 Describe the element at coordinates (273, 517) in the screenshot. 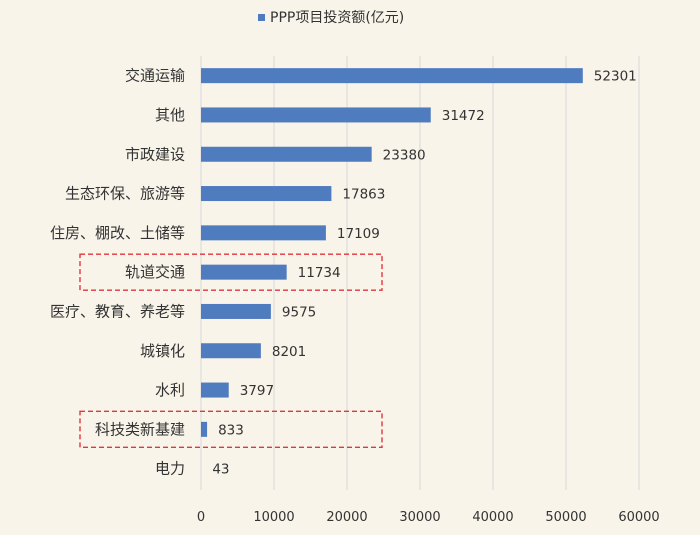

I see `x-tick-label: 10000` at that location.